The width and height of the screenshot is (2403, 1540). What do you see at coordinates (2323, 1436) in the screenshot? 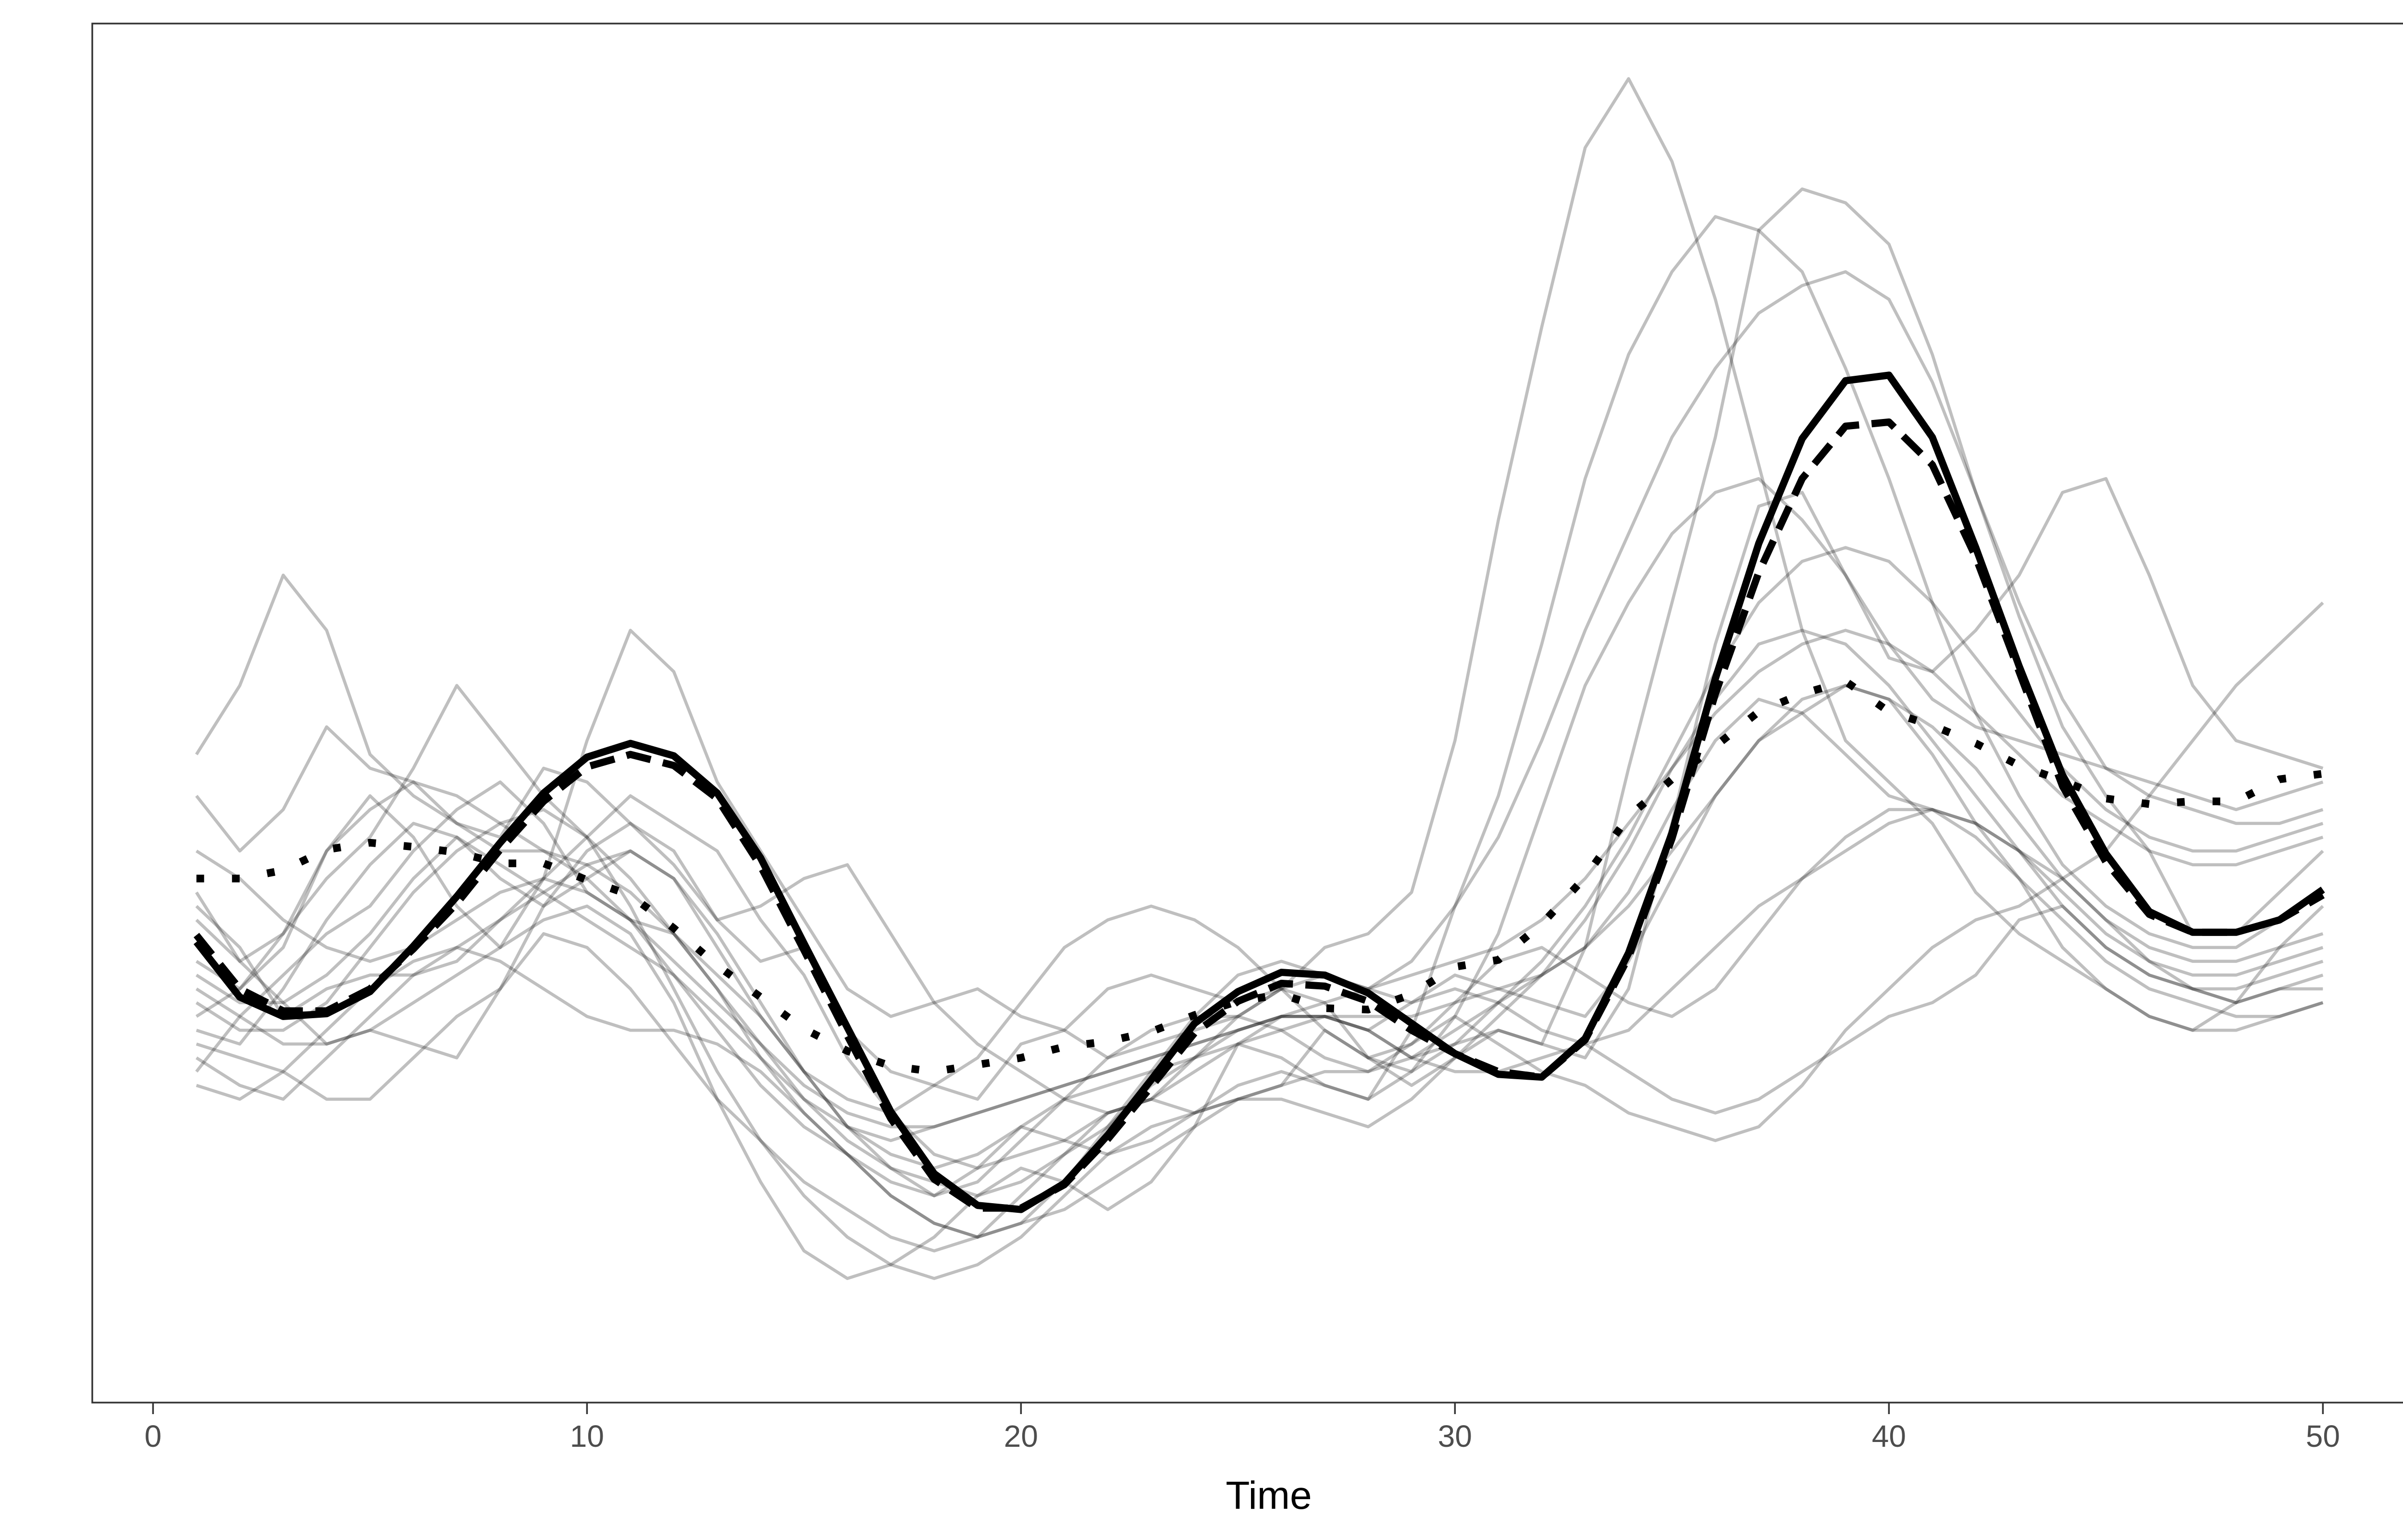
I see `x-tick-label-50: 50` at bounding box center [2323, 1436].